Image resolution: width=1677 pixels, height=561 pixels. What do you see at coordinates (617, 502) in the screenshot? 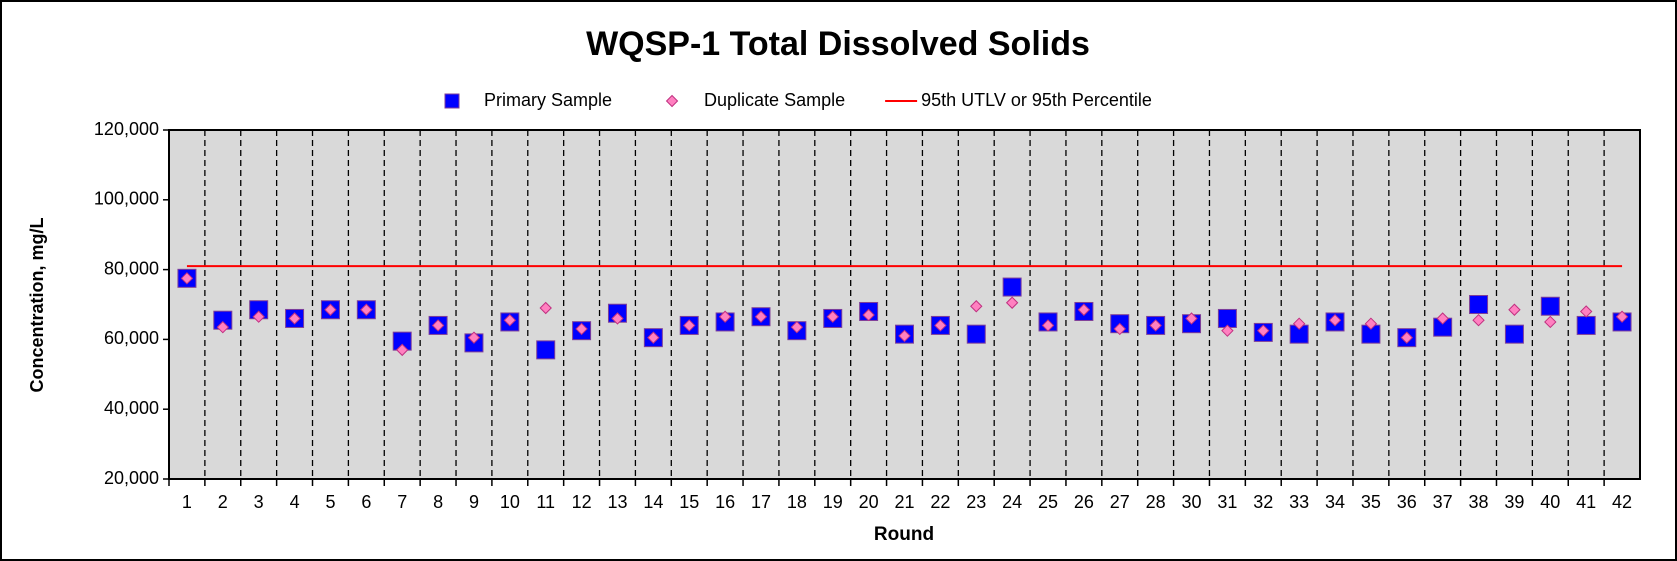
I see `x-tick-label: 13` at bounding box center [617, 502].